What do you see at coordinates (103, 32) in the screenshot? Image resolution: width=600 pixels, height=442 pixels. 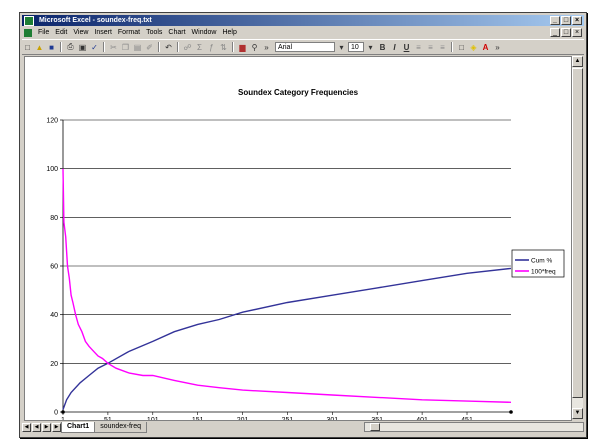 I see `menu-insert: Insert` at bounding box center [103, 32].